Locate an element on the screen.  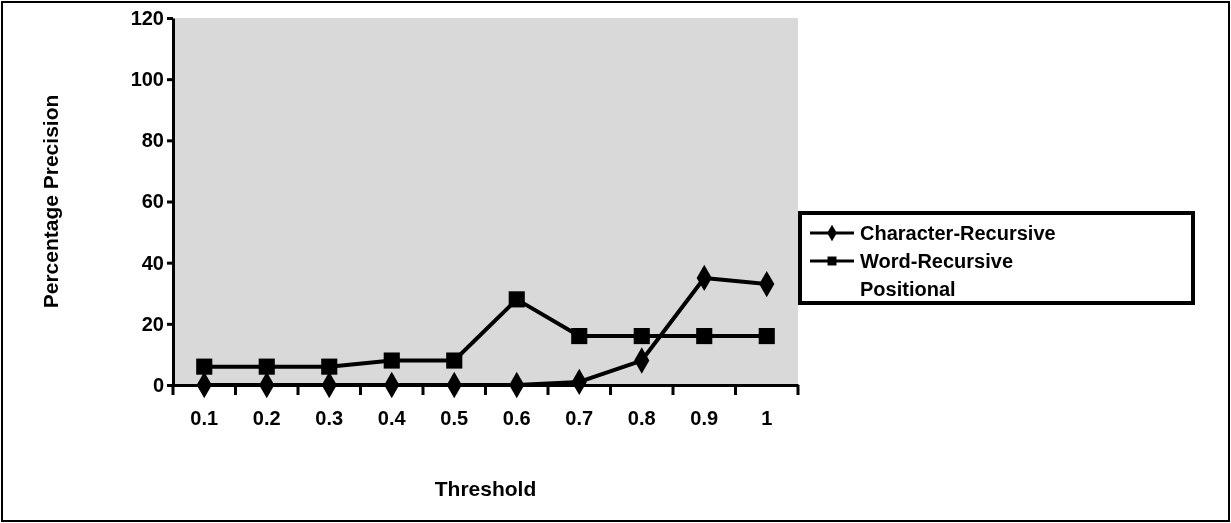
x-tick-label: 0.1 is located at coordinates (204, 418).